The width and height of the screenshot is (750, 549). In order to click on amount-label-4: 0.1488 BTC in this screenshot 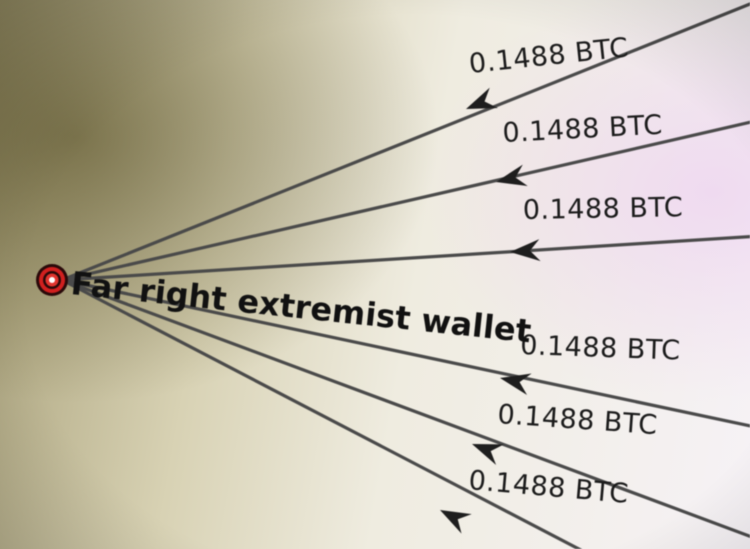, I will do `click(600, 348)`.